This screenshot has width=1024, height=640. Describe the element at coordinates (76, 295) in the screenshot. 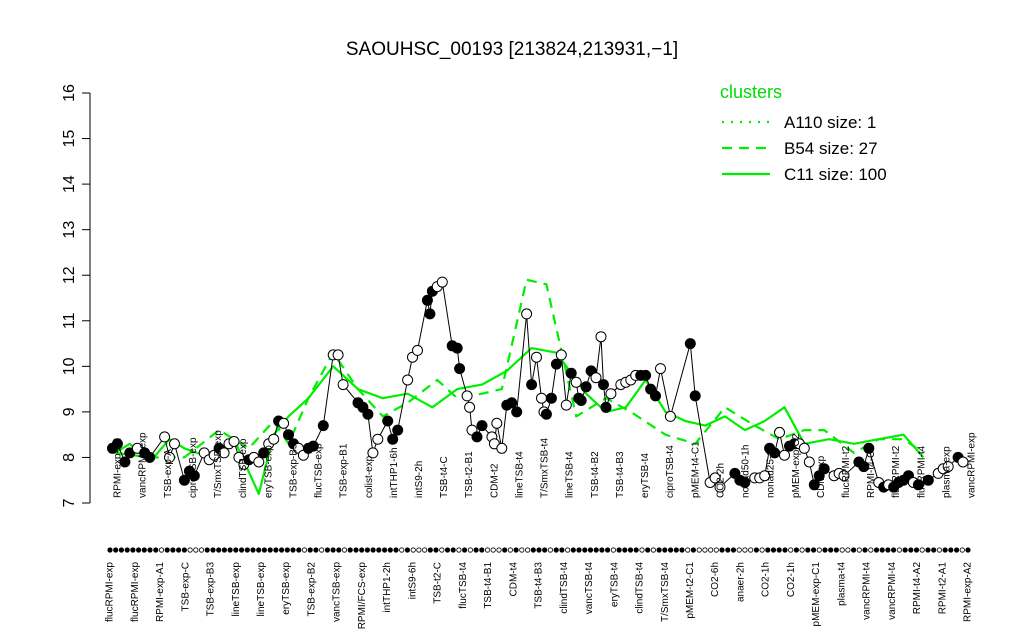

I see `y-axis: 7 8 9 10 11 12 13 14 15 16` at that location.